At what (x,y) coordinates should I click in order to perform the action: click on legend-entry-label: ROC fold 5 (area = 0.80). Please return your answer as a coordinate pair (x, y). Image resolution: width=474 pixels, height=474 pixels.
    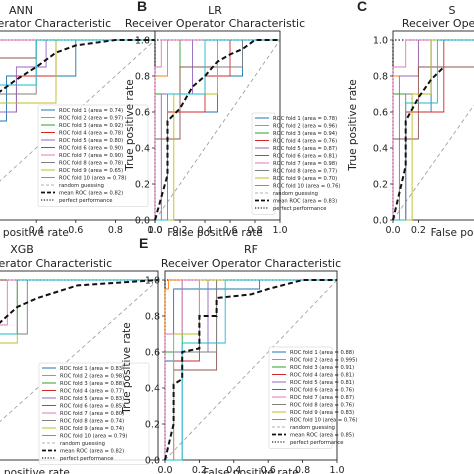
    Looking at the image, I should click on (91, 141).